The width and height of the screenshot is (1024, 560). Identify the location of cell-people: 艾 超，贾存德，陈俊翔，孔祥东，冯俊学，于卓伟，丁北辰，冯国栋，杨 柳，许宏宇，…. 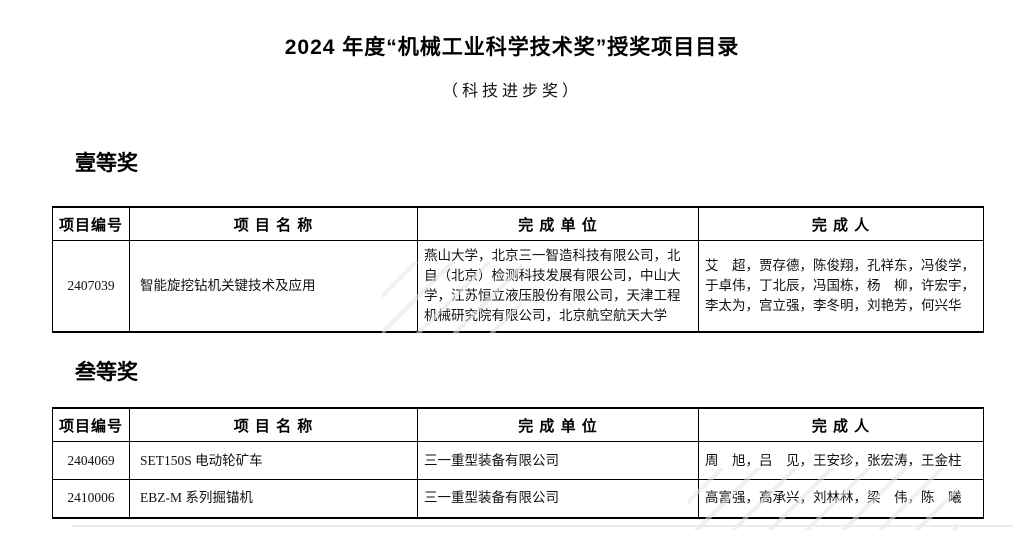
(841, 286).